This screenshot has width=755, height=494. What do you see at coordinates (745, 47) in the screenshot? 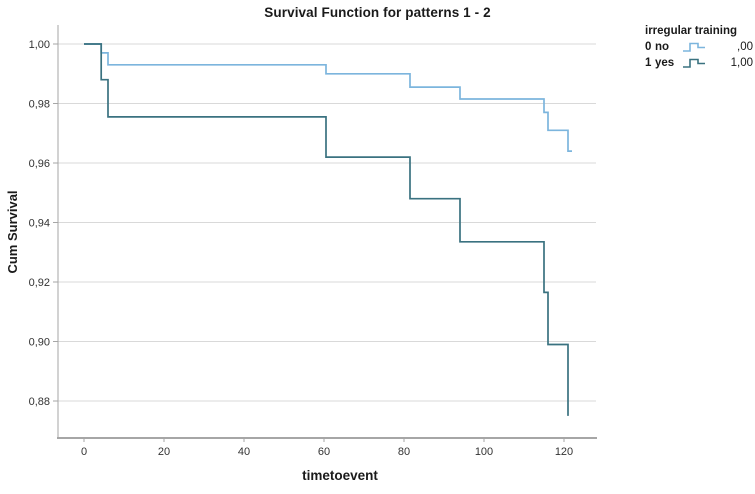
I see `legend-value: ,00` at bounding box center [745, 47].